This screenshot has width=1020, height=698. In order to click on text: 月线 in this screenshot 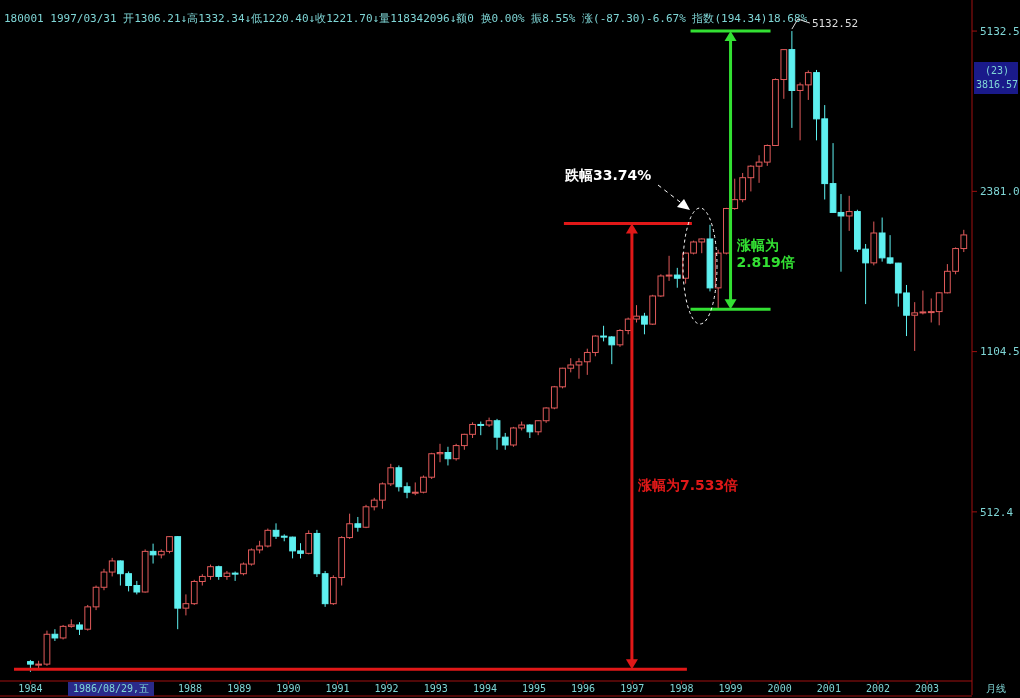, I will do `click(996, 688)`.